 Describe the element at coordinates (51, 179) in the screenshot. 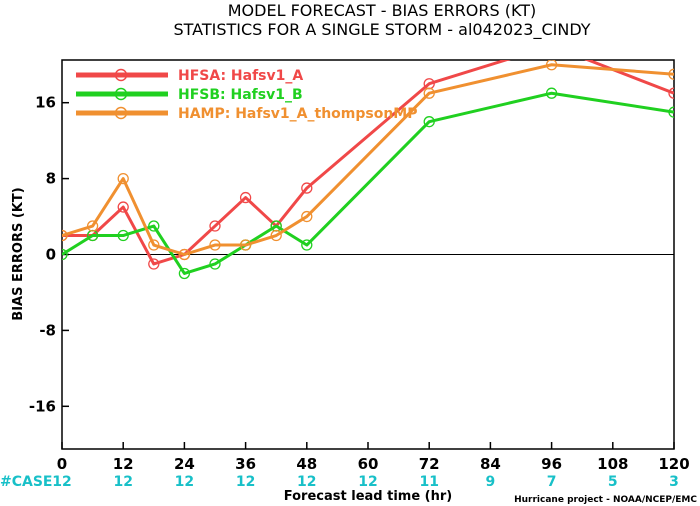

I see `y-tick-label: 8` at that location.